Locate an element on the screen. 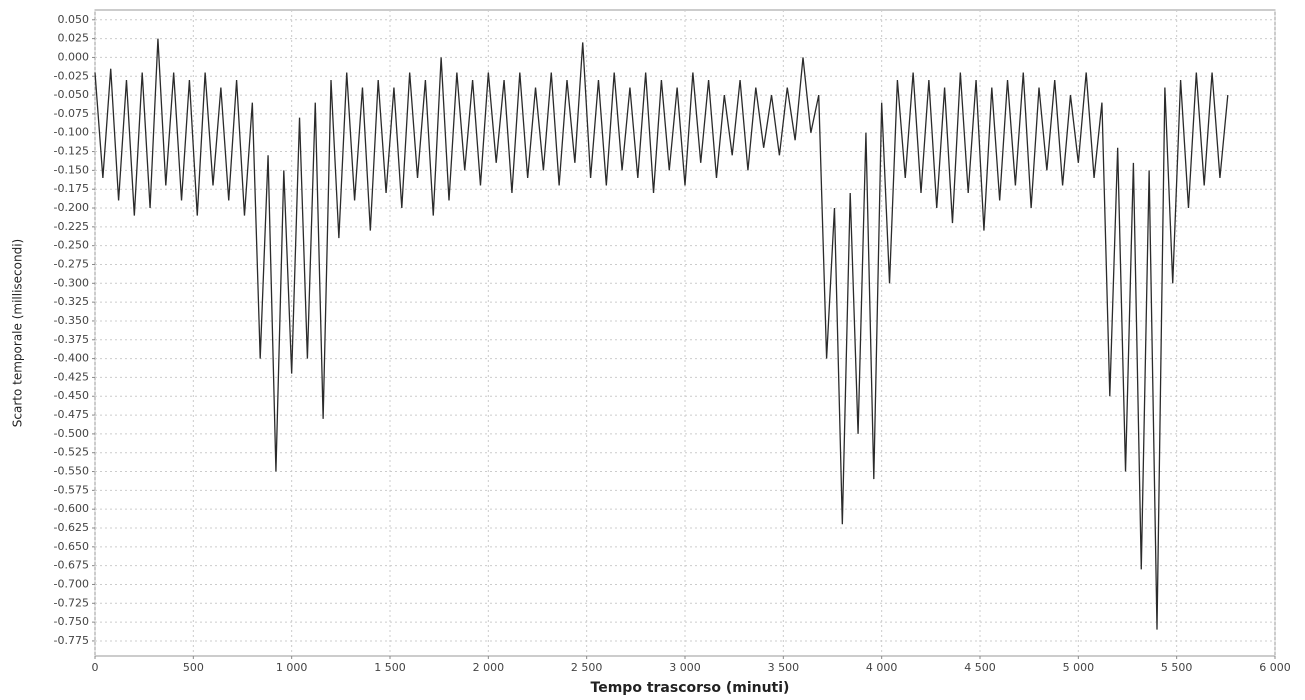 The height and width of the screenshot is (700, 1305). x-tick-label: 500 is located at coordinates (193, 667).